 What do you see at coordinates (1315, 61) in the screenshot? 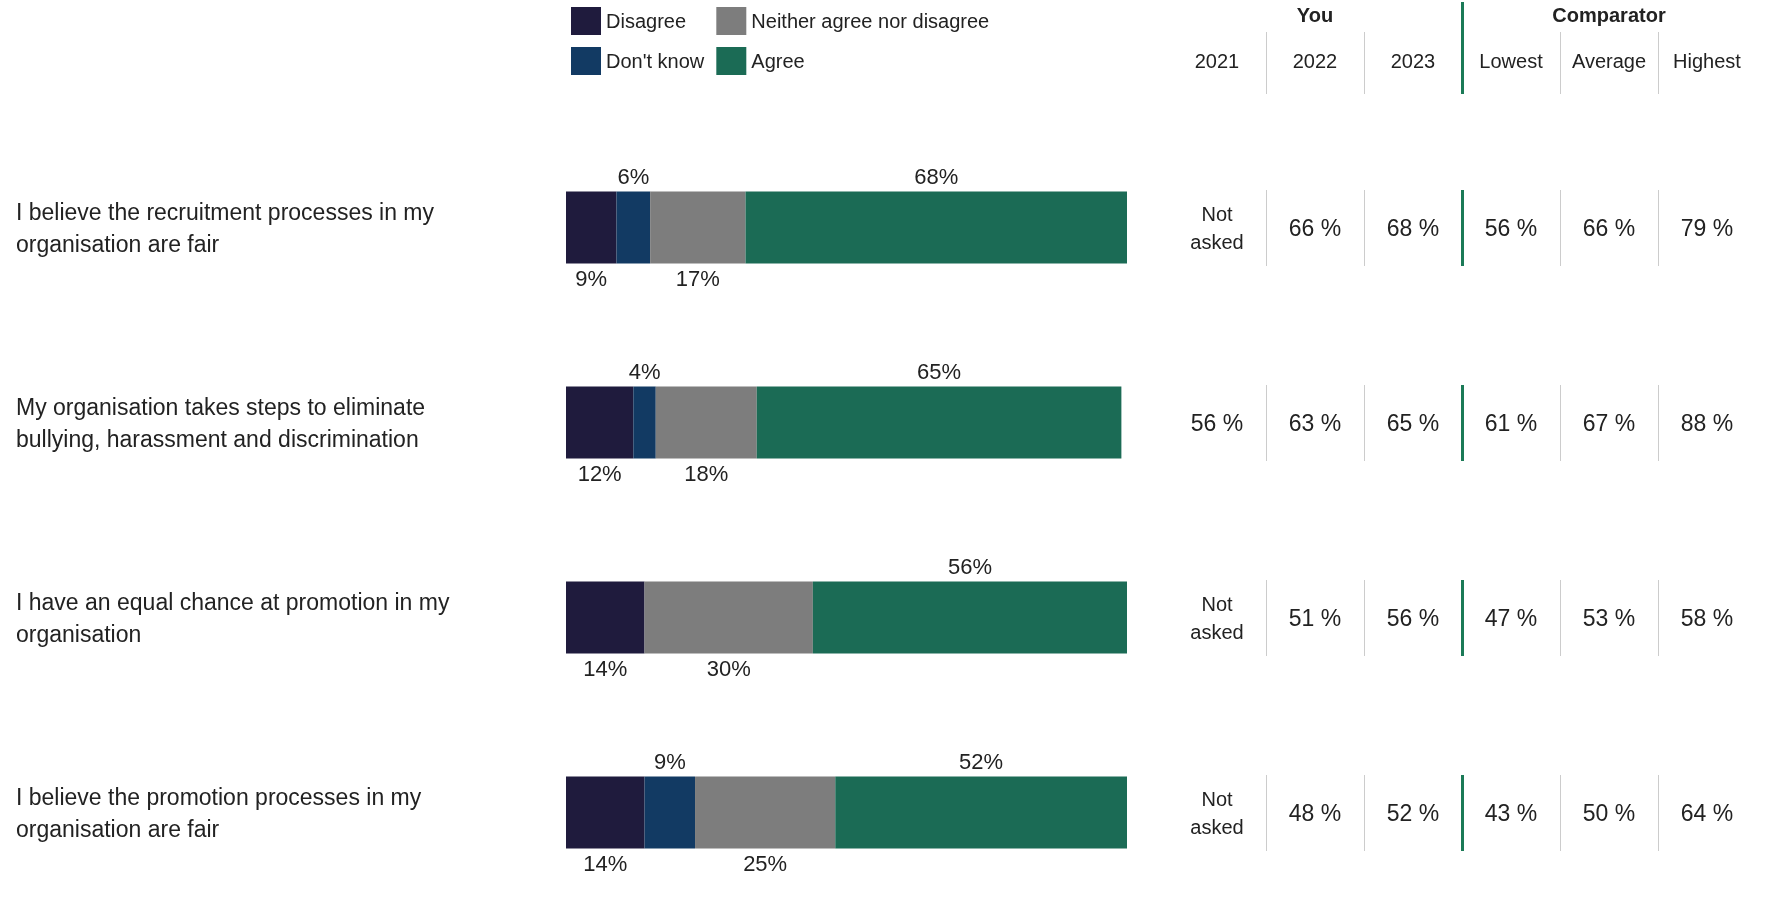
I see `category-label: 2022` at bounding box center [1315, 61].